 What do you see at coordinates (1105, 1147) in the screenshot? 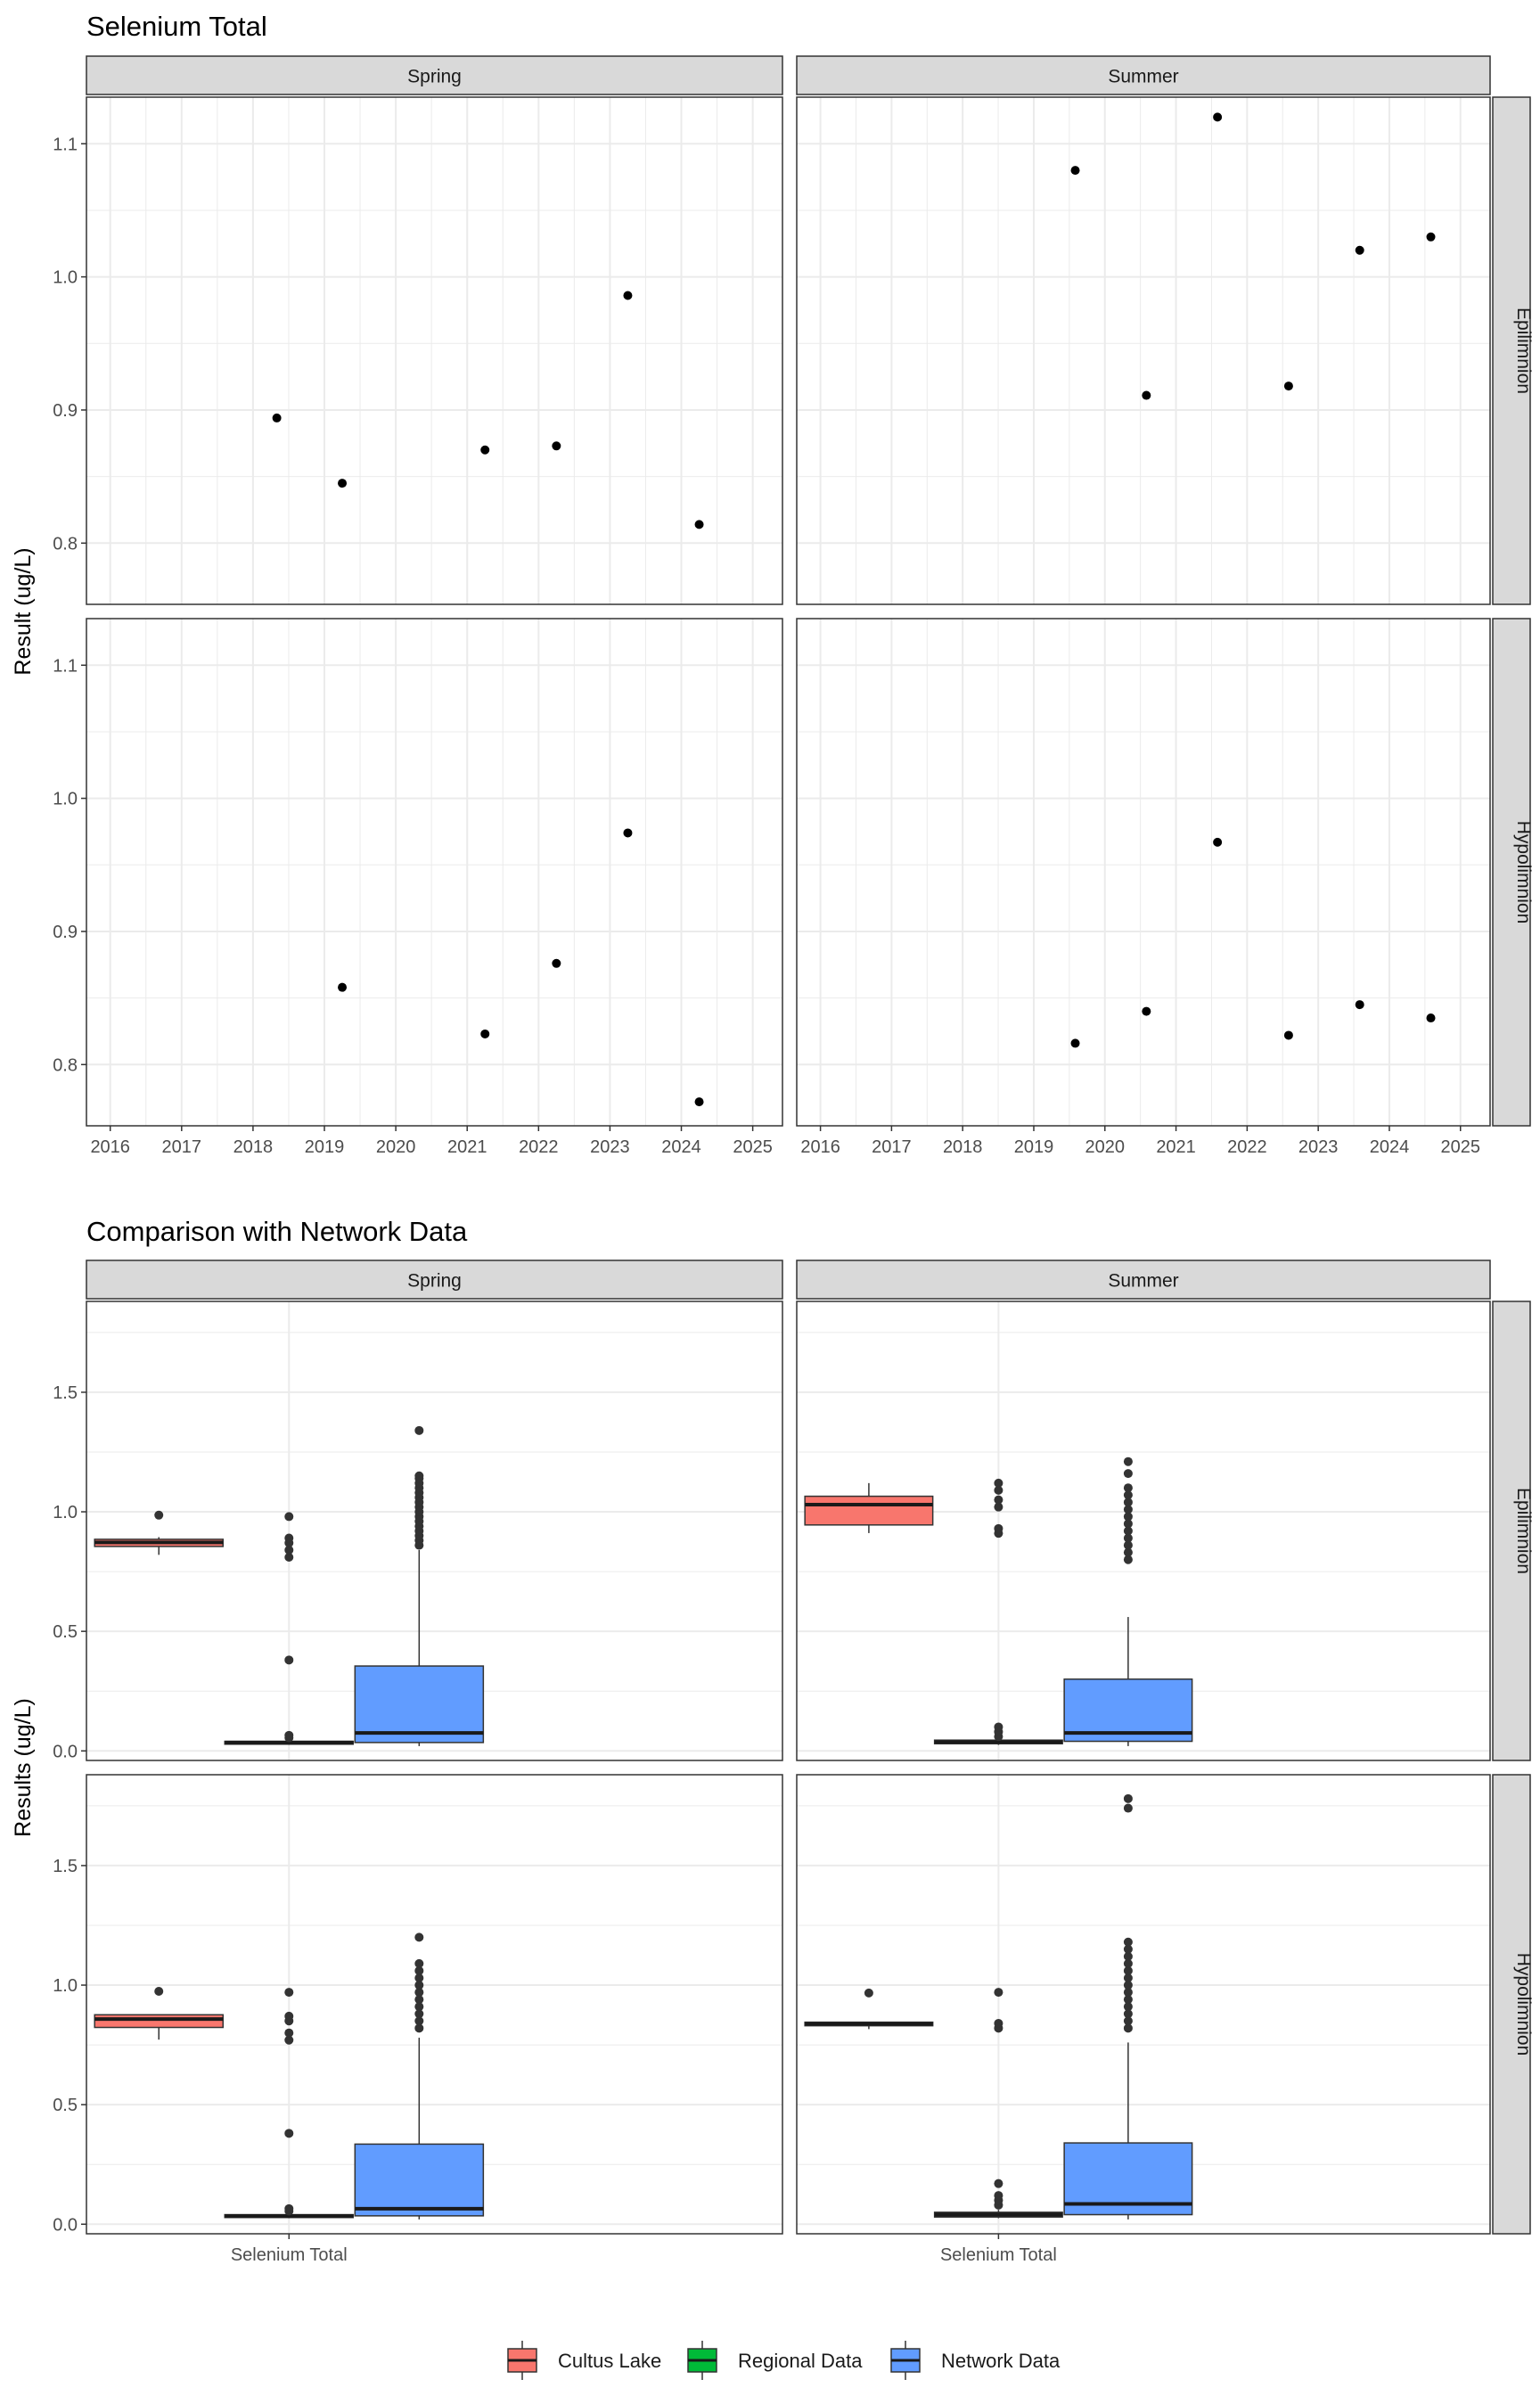
I see `x-tick-label: 2020` at bounding box center [1105, 1147].